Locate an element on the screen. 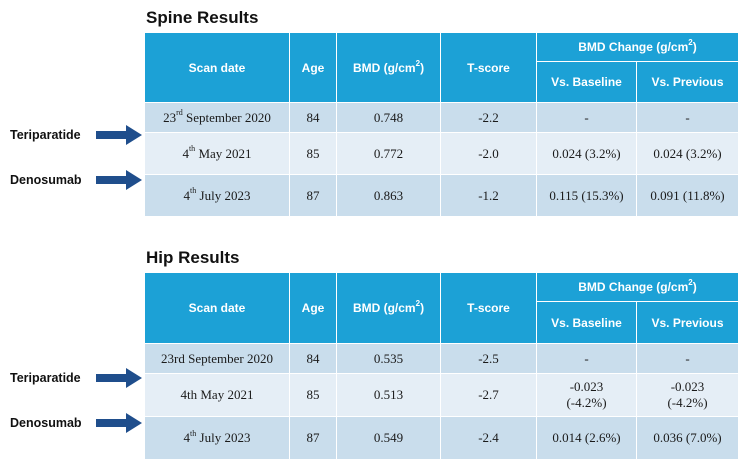 The image size is (740, 463). bmd-cell: 0.748 is located at coordinates (388, 117).